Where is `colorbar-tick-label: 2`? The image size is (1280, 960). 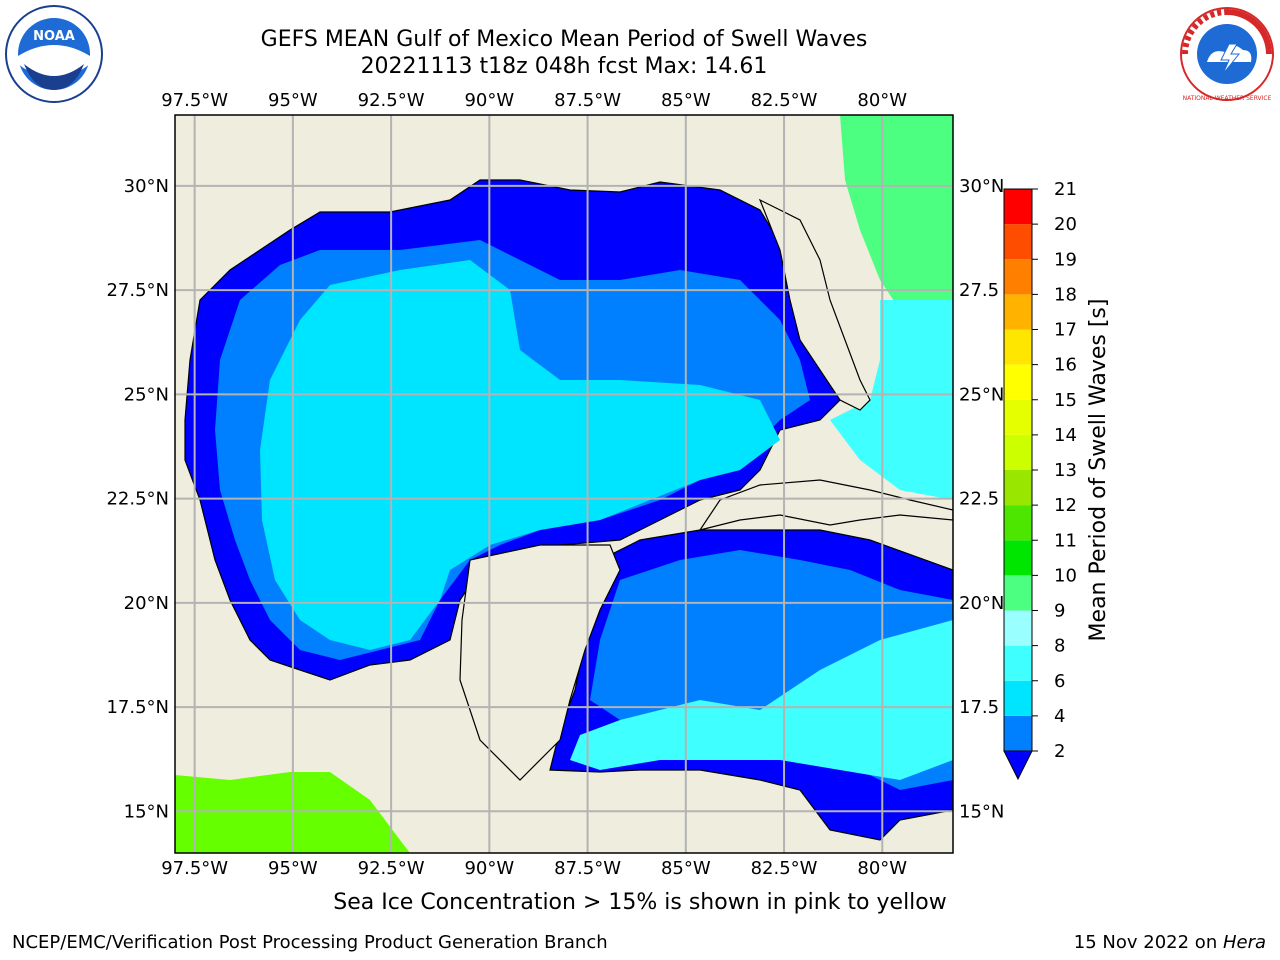 colorbar-tick-label: 2 is located at coordinates (1059, 751).